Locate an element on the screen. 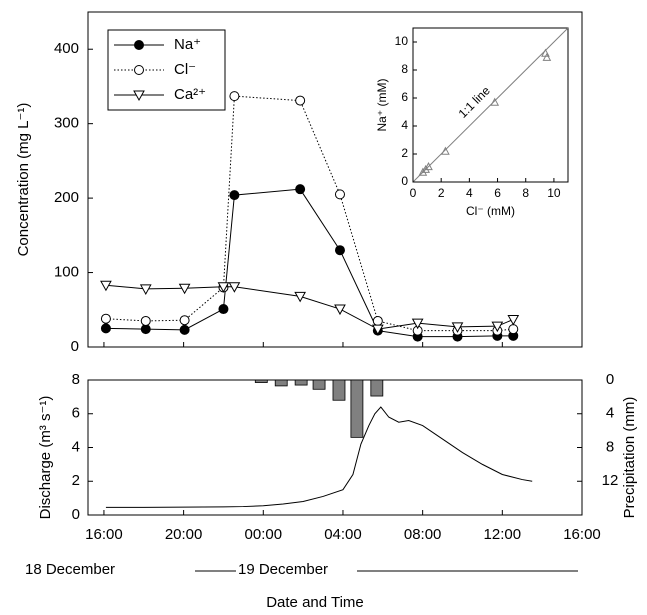 The width and height of the screenshot is (647, 615). legend-label: Cl⁻ is located at coordinates (185, 69).